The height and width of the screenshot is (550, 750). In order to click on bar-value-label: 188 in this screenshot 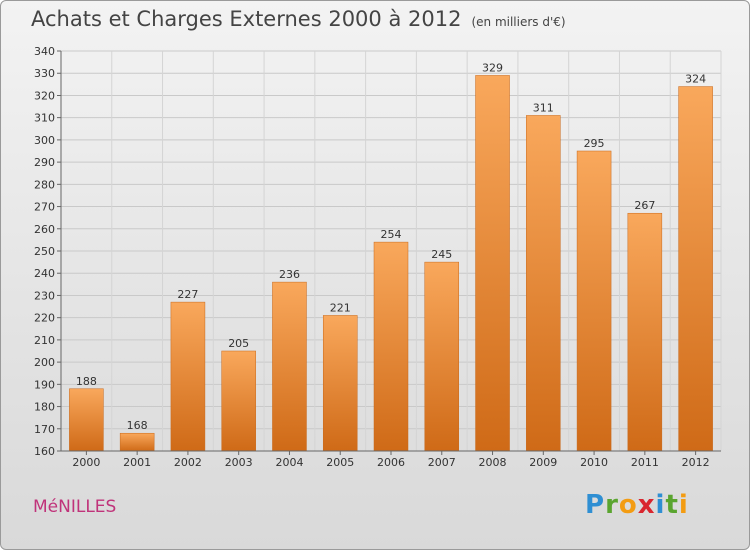, I will do `click(86, 381)`.